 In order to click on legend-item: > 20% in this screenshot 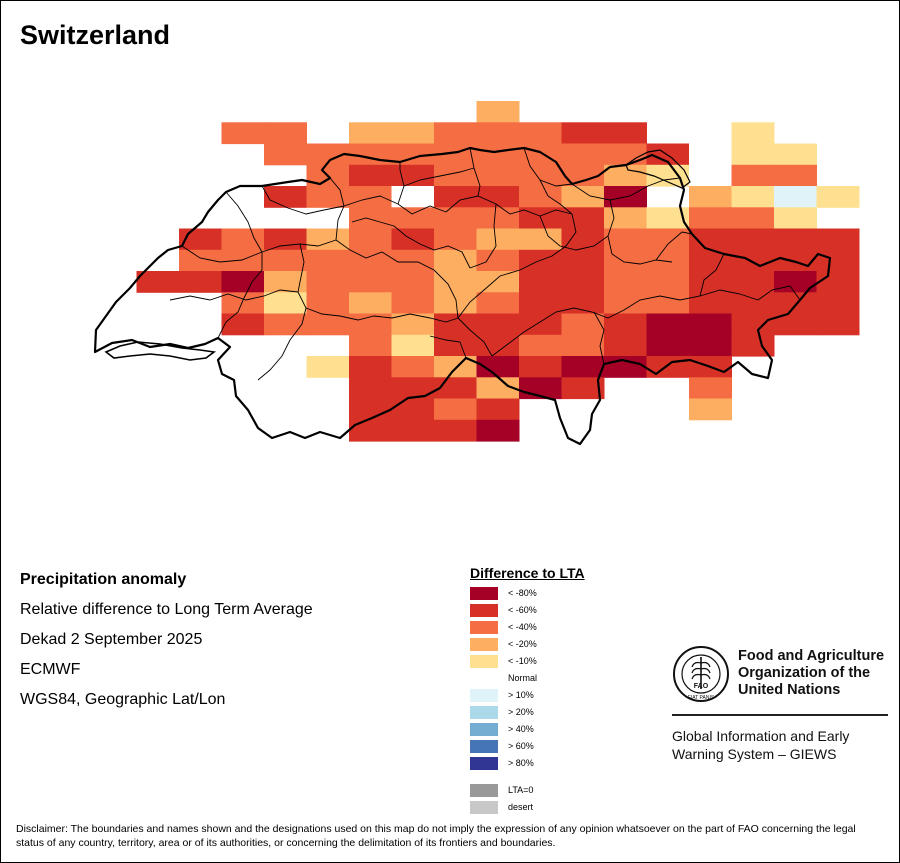, I will do `click(527, 712)`.